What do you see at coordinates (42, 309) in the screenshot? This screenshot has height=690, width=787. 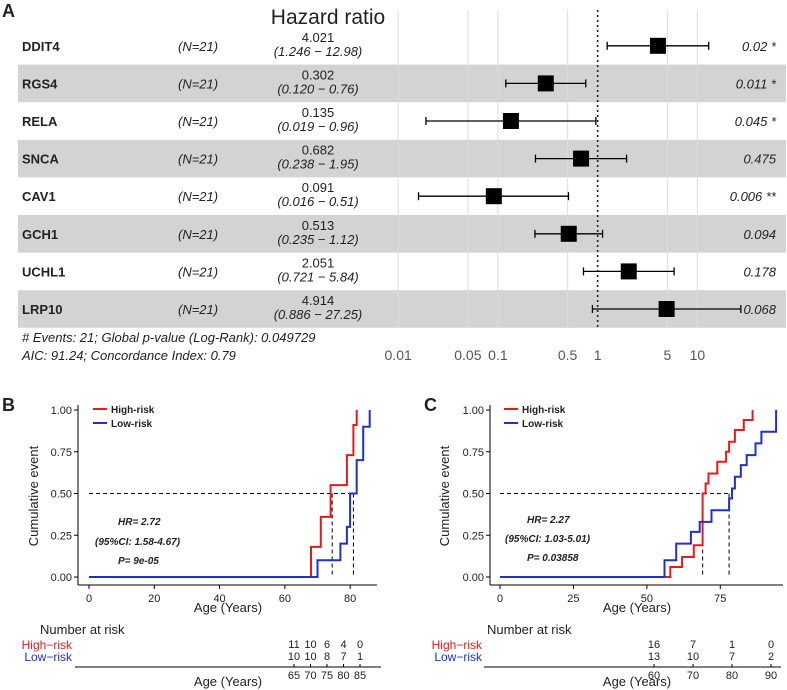 I see `forest-gene-label: LRP10` at bounding box center [42, 309].